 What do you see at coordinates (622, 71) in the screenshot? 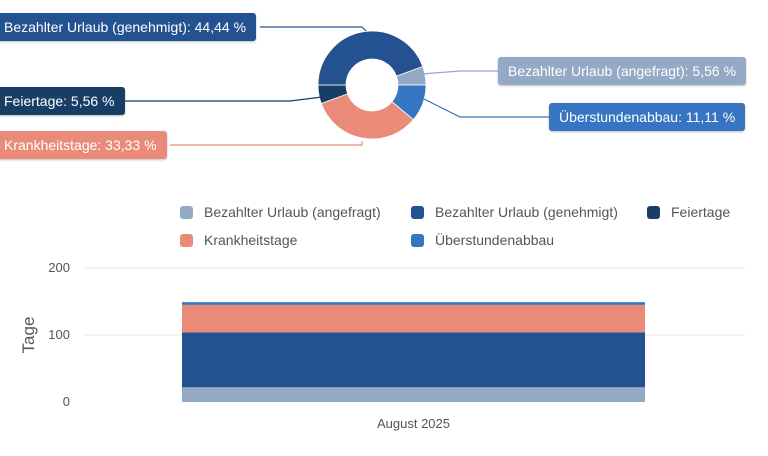
I see `callout-urlaub-angefragt: Bezahlter Urlaub (angefragt): 5,56 %` at bounding box center [622, 71].